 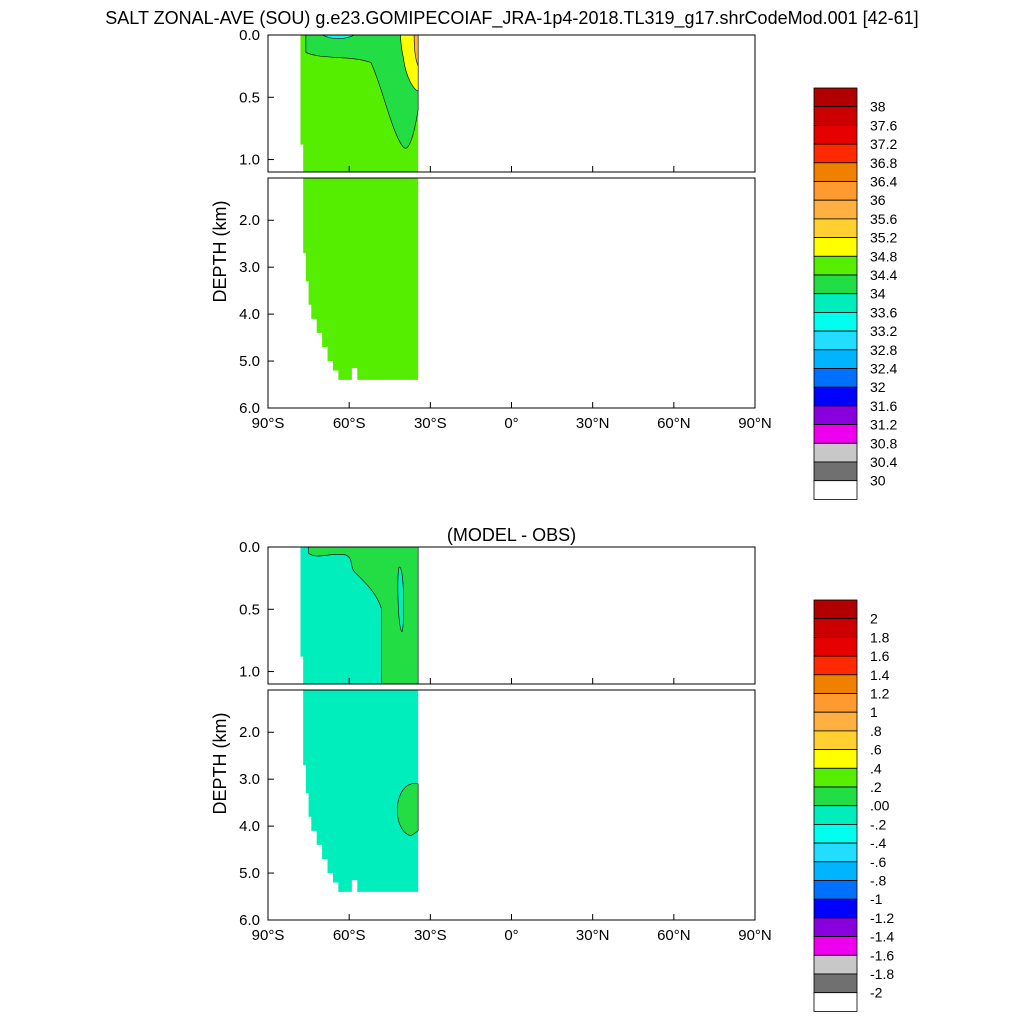 I want to click on colorbar-label: -1.2, so click(x=882, y=918).